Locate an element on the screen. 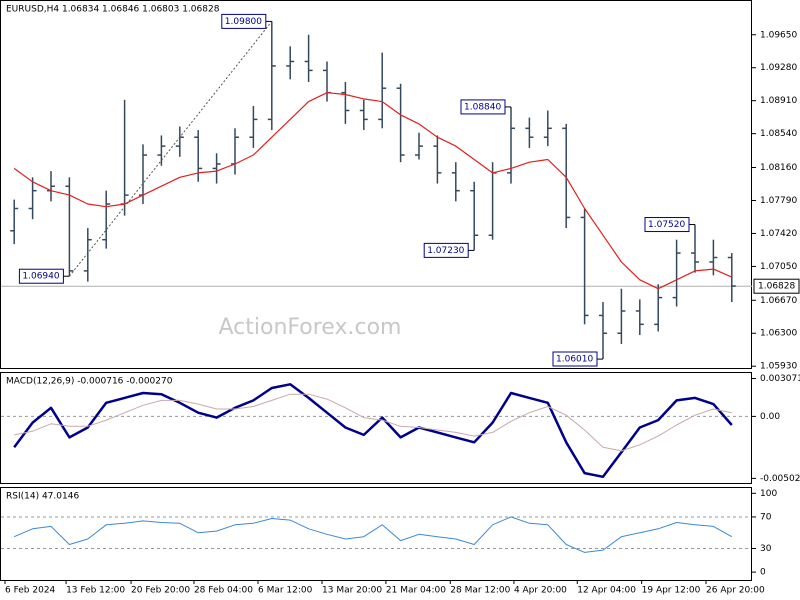 This screenshot has height=600, width=800. watermark: ActionForex.com is located at coordinates (310, 327).